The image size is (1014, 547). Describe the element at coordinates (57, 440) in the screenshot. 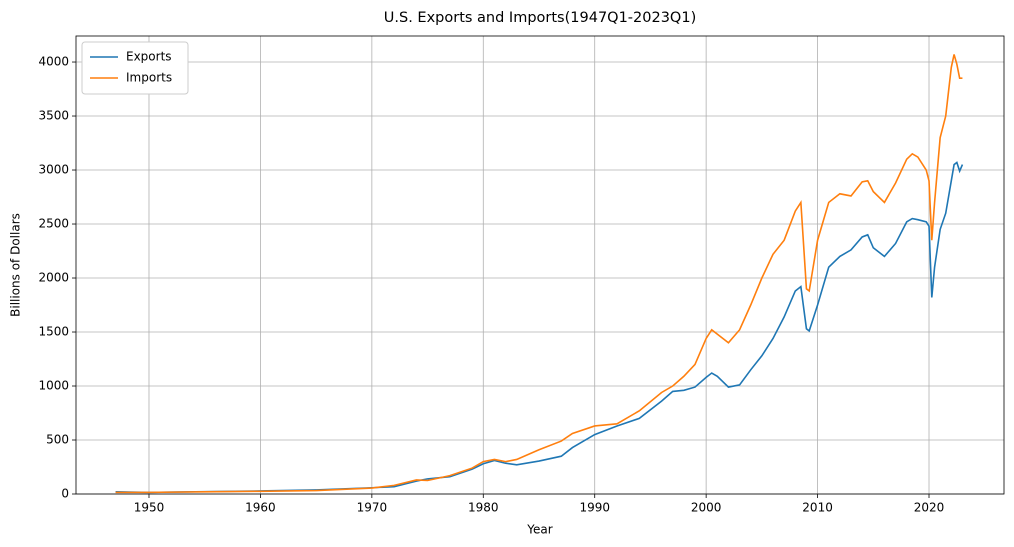

I see `y-tick-label: 500` at that location.